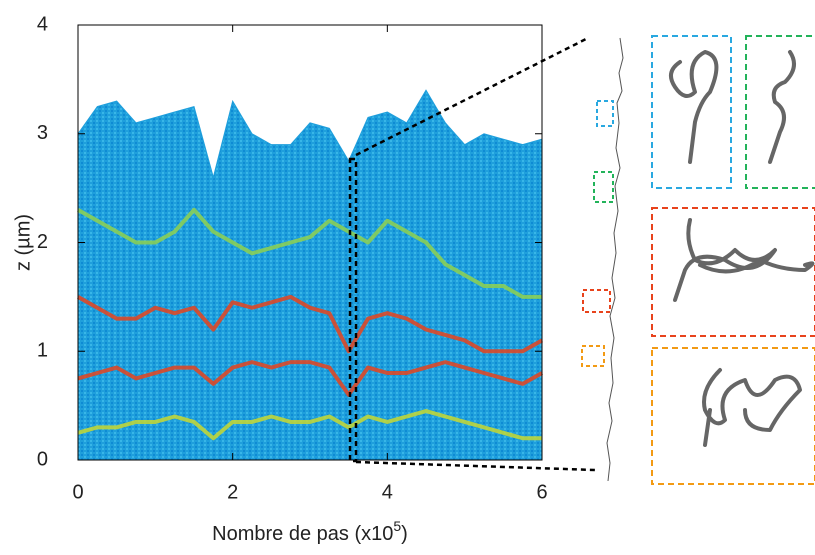 The height and width of the screenshot is (555, 815). I want to click on y-axis-label: z (µm), so click(23, 242).